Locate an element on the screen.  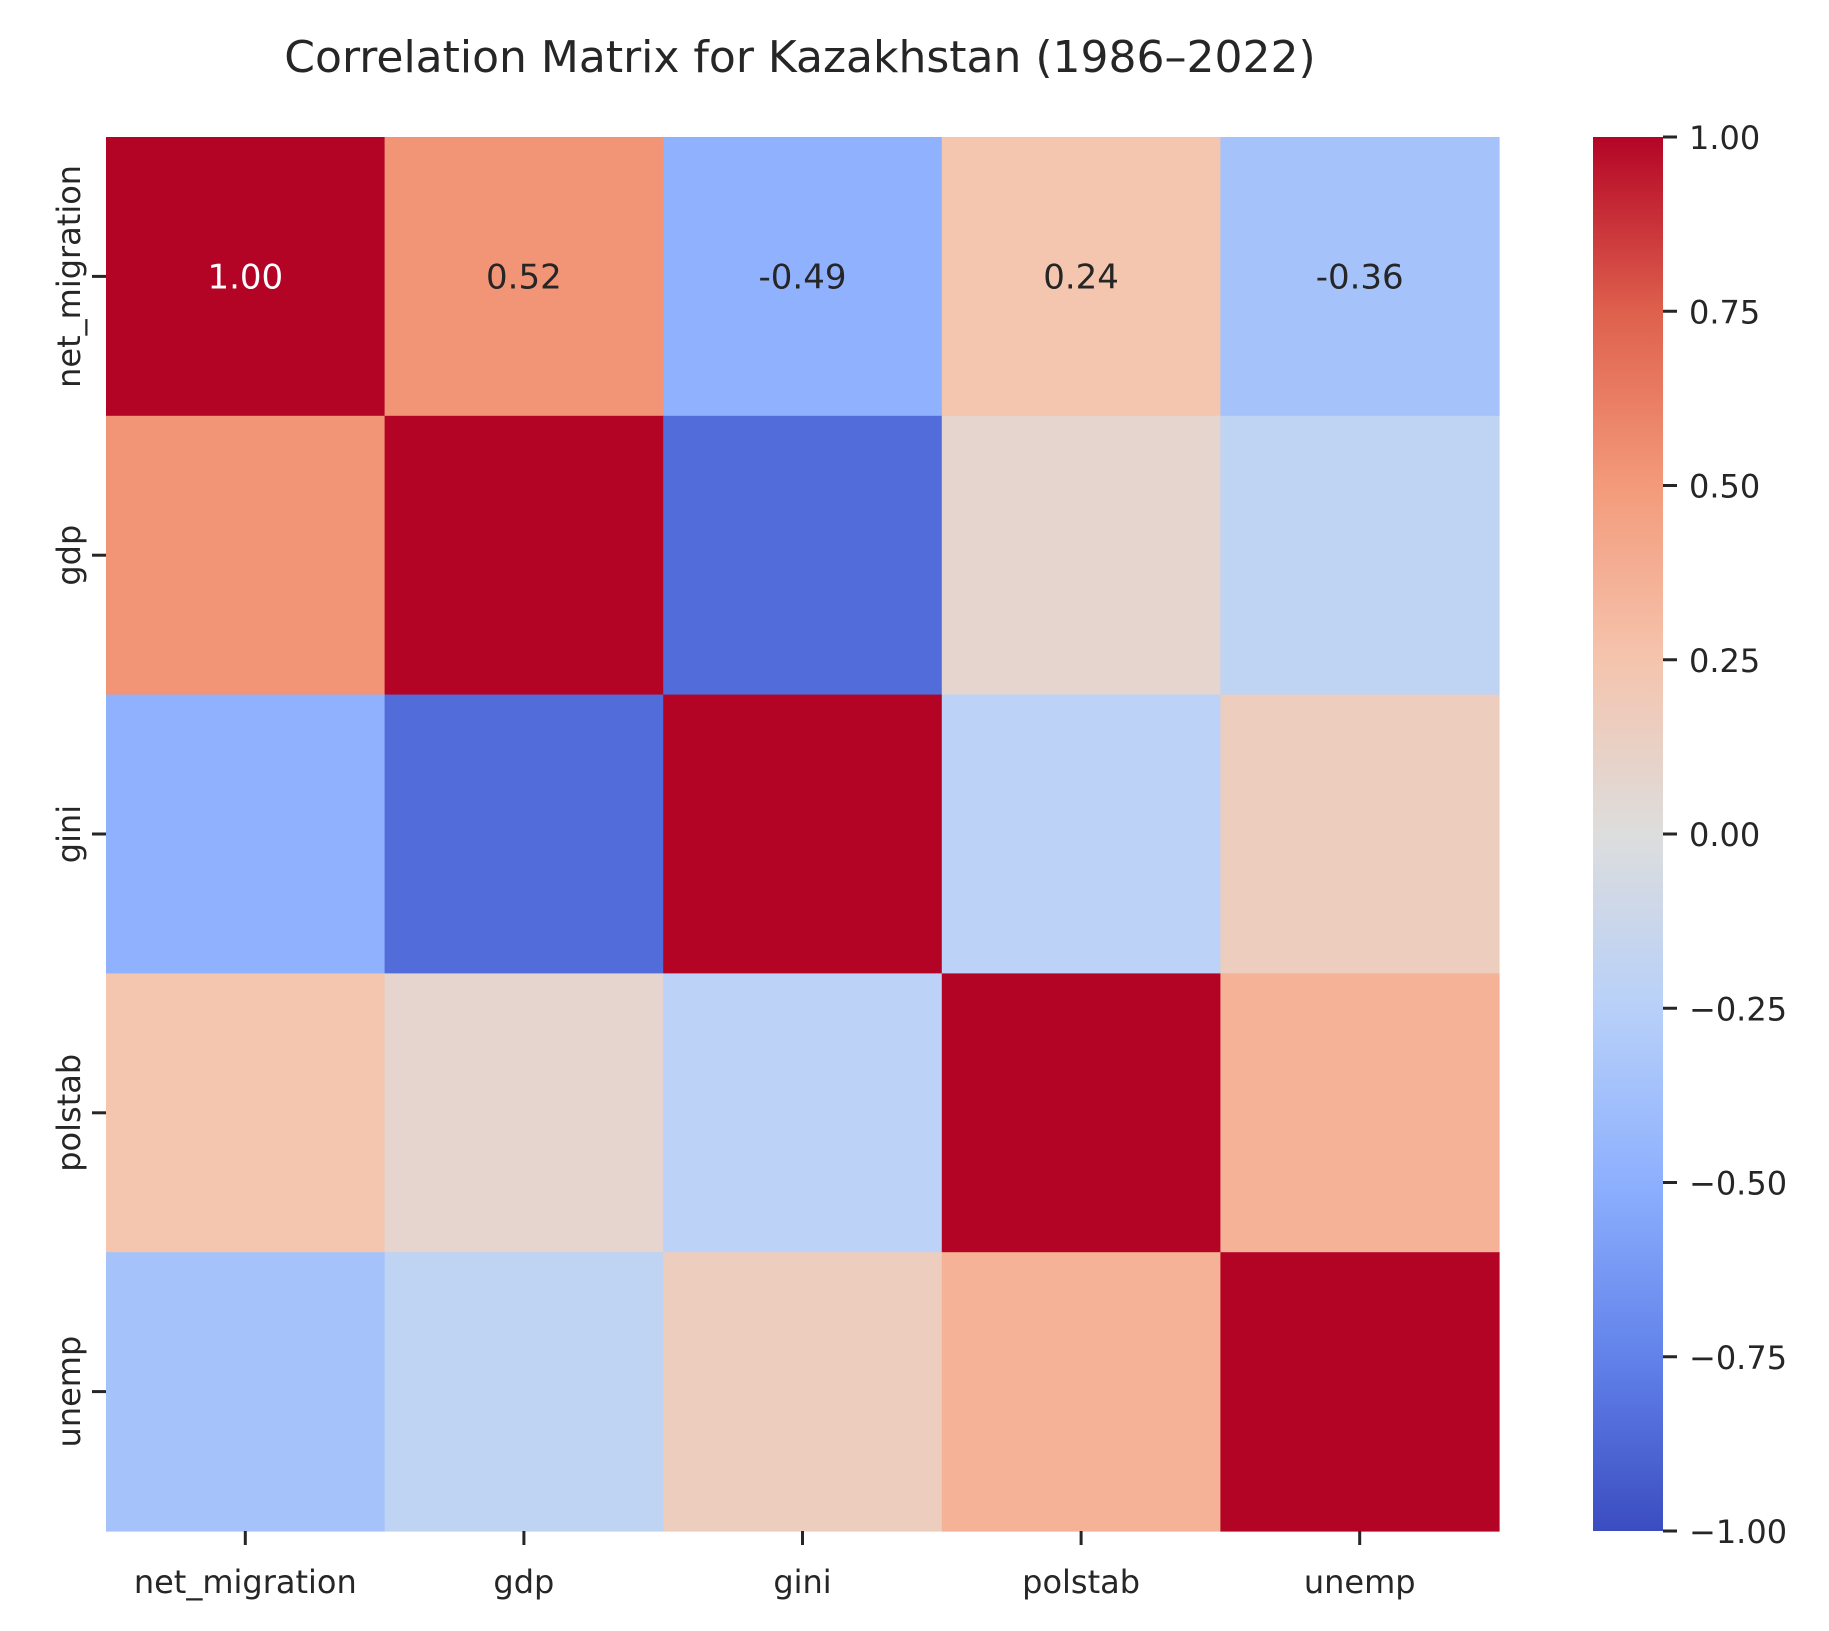
heatmap-cell-unemp-gdp is located at coordinates (524, 1392).